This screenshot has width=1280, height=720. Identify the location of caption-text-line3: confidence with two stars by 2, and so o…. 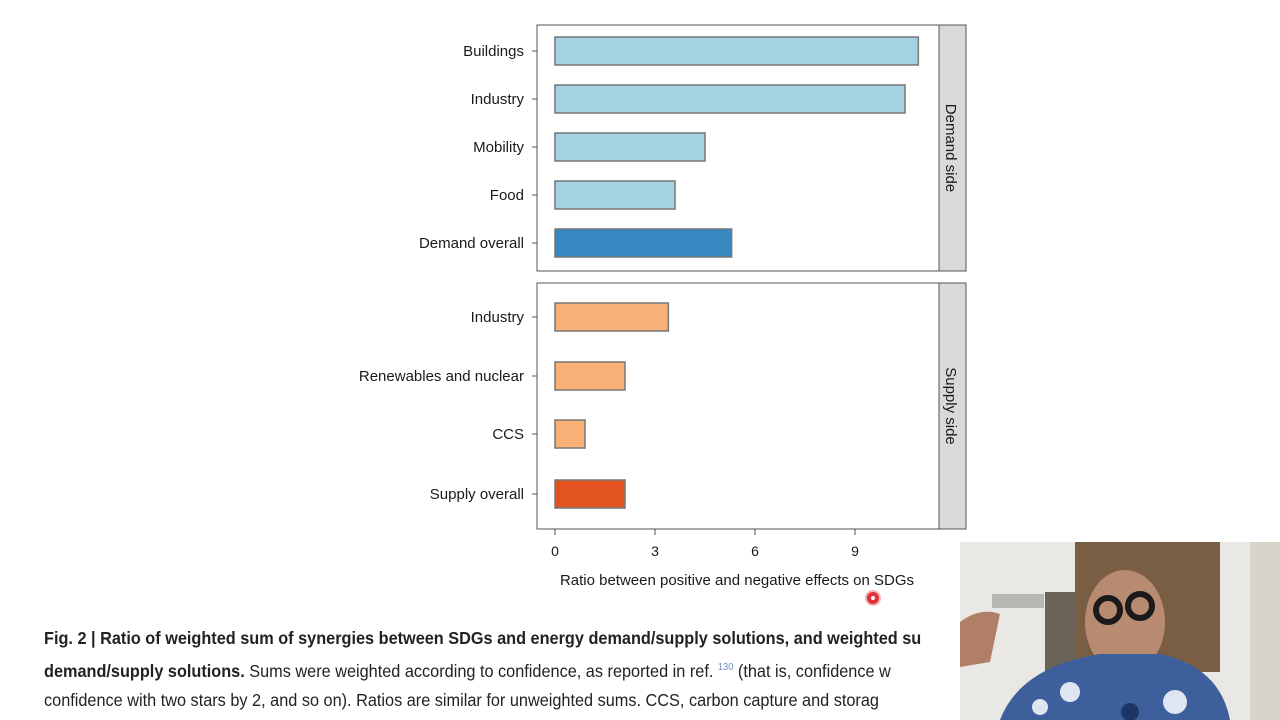
(461, 699).